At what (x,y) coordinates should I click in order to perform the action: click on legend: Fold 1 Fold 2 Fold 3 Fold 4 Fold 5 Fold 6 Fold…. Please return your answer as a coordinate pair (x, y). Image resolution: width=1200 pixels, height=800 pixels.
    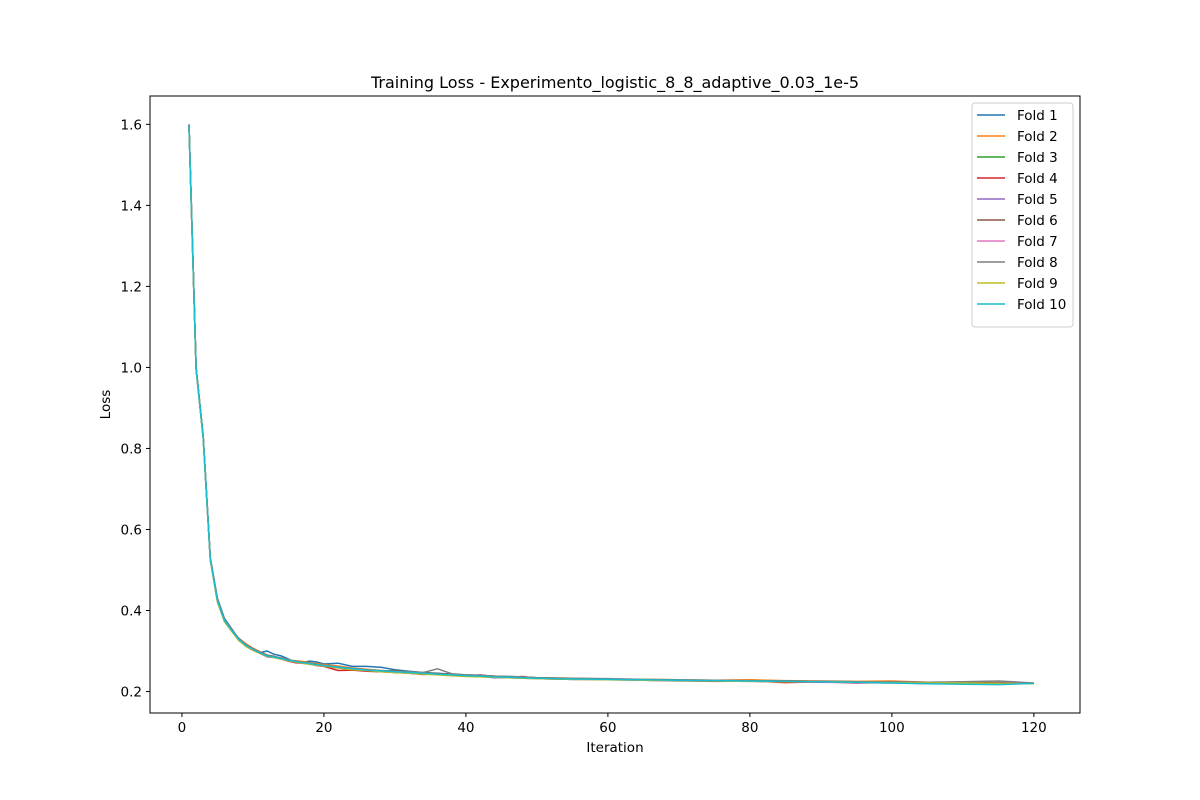
    Looking at the image, I should click on (1022, 215).